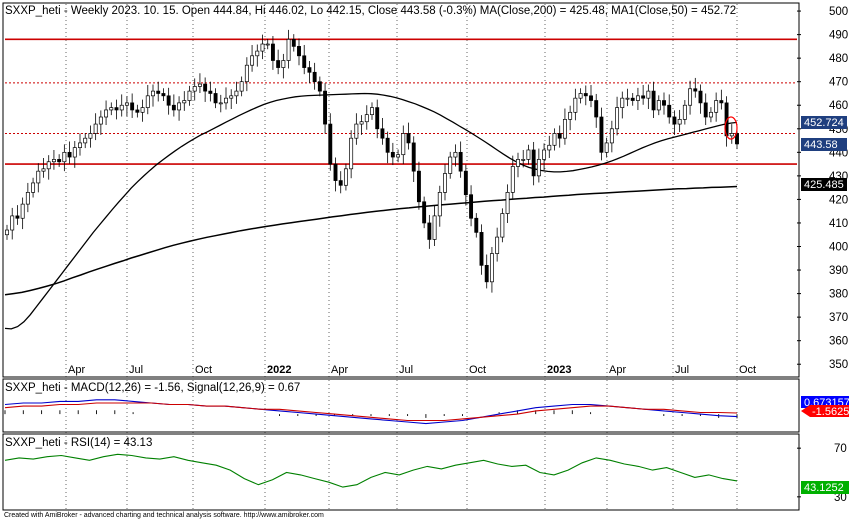 The width and height of the screenshot is (850, 525). I want to click on y-tick-label: 420, so click(838, 200).